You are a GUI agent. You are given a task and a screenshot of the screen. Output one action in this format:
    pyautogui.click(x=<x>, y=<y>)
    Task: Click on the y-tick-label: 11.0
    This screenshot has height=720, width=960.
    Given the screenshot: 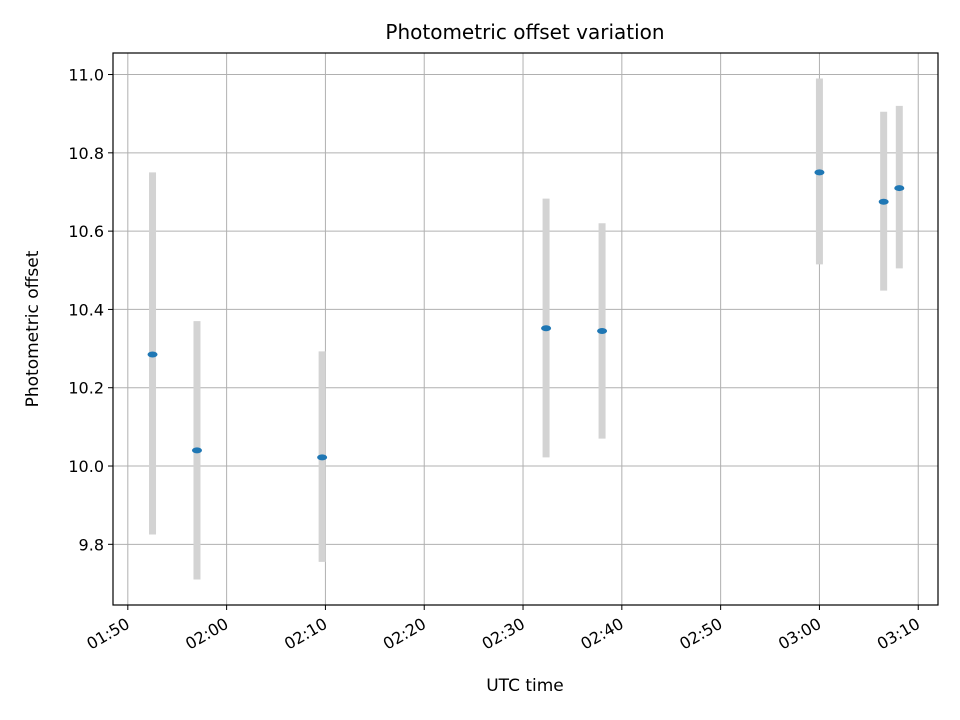 What is the action you would take?
    pyautogui.click(x=86, y=75)
    